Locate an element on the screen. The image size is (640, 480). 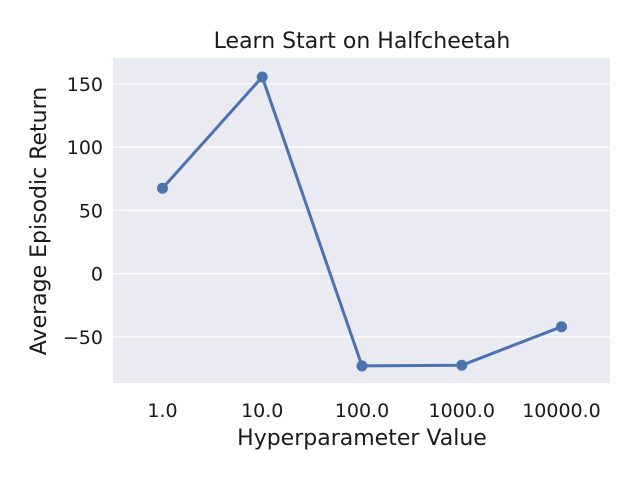
x-tick-label: 1000.0 is located at coordinates (462, 411).